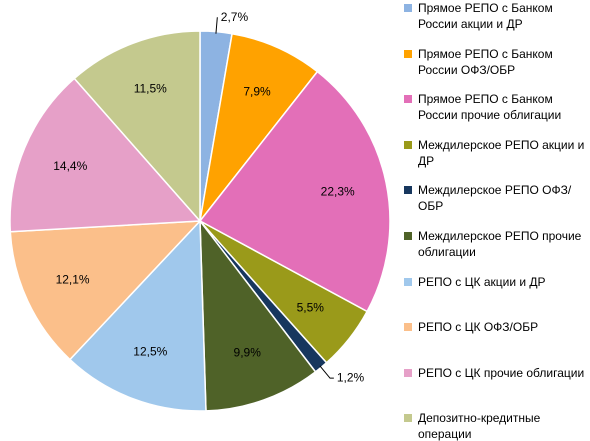 This screenshot has width=590, height=441. What do you see at coordinates (235, 17) in the screenshot?
I see `data-label: 2,7%` at bounding box center [235, 17].